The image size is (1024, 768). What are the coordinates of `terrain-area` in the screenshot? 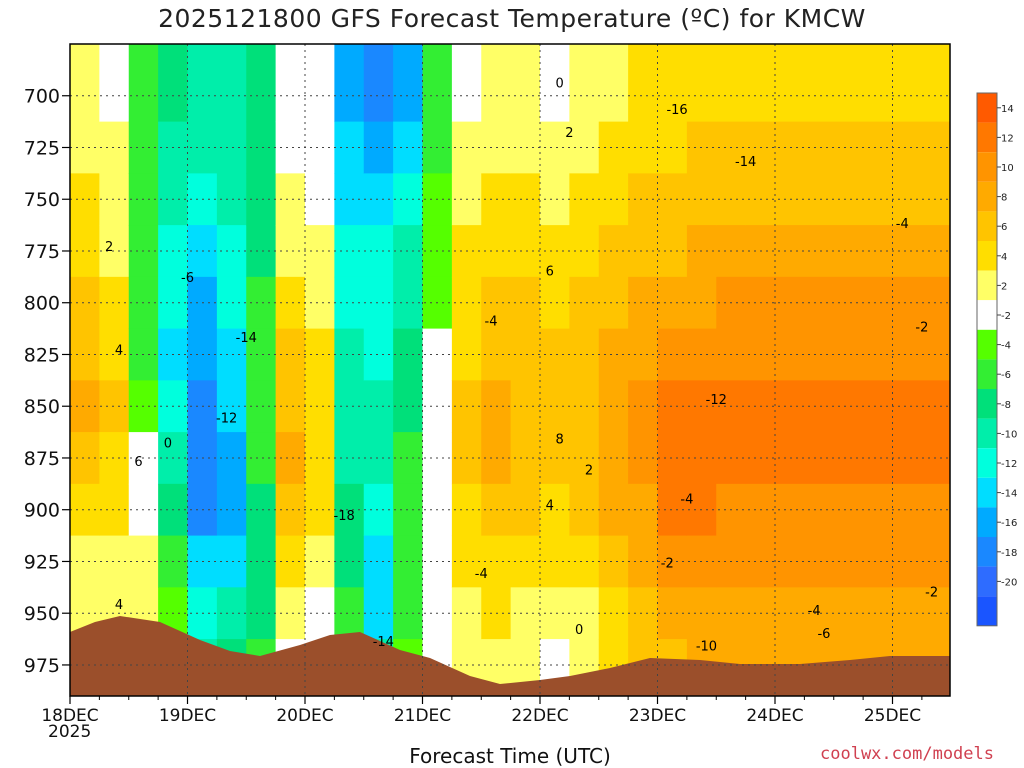 It's located at (510, 656).